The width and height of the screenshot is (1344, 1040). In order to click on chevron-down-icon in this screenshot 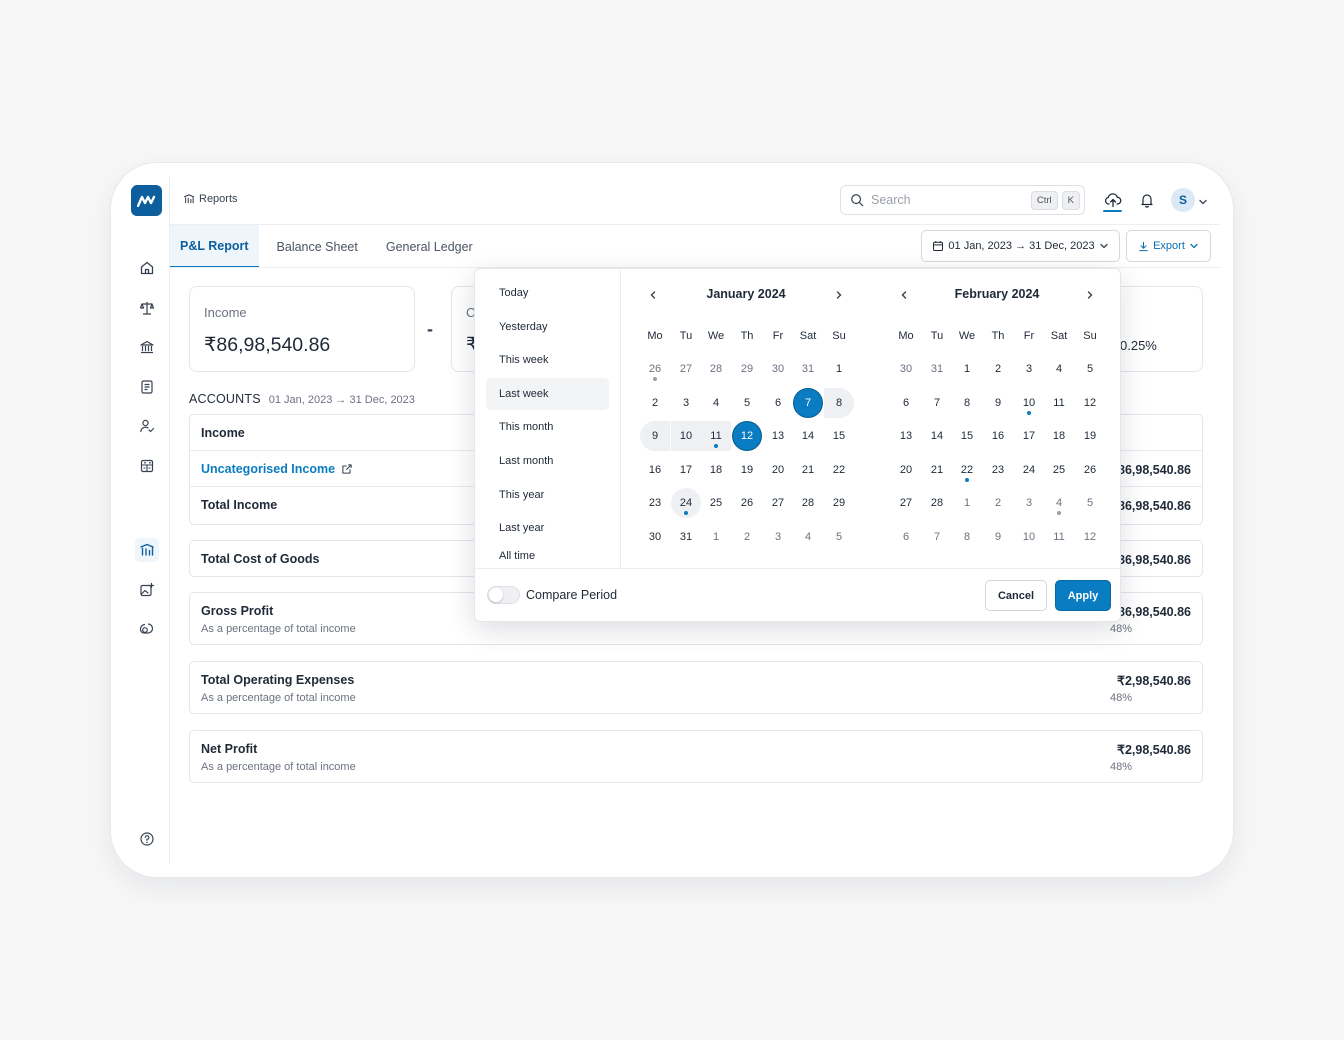, I will do `click(1203, 203)`.